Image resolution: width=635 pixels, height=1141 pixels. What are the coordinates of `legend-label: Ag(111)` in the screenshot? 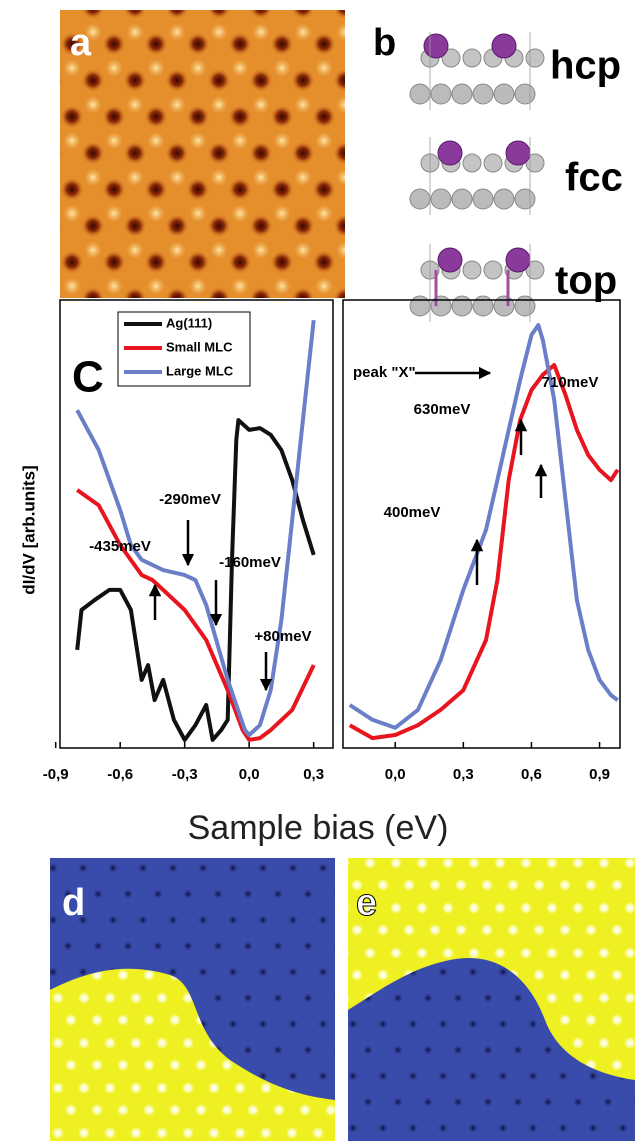 It's located at (189, 322).